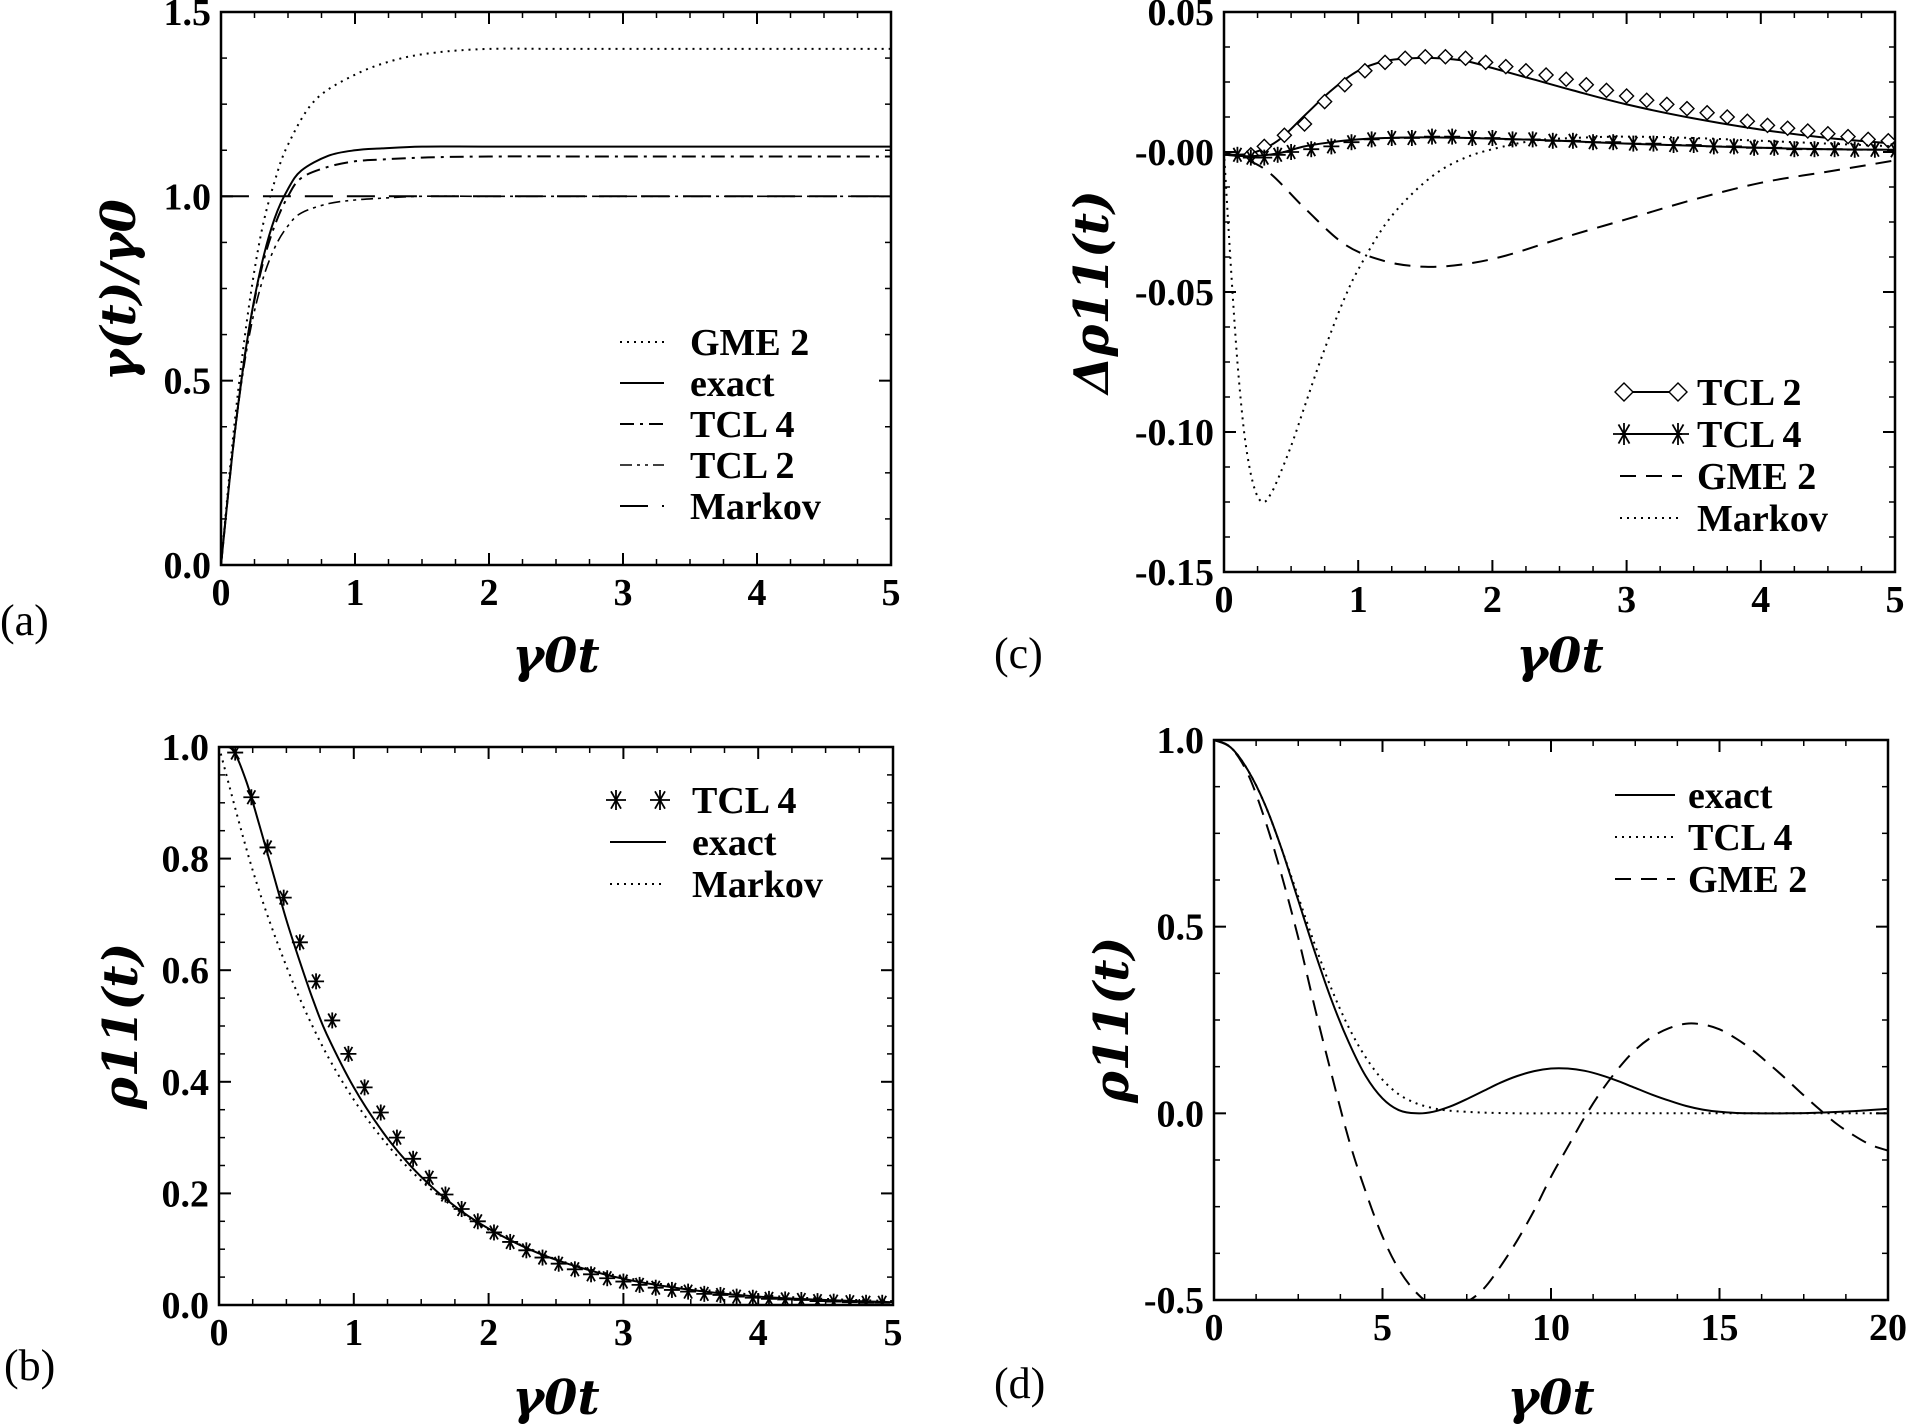 The image size is (1916, 1424). What do you see at coordinates (1708, 393) in the screenshot?
I see `legend-entry: TCL 2` at bounding box center [1708, 393].